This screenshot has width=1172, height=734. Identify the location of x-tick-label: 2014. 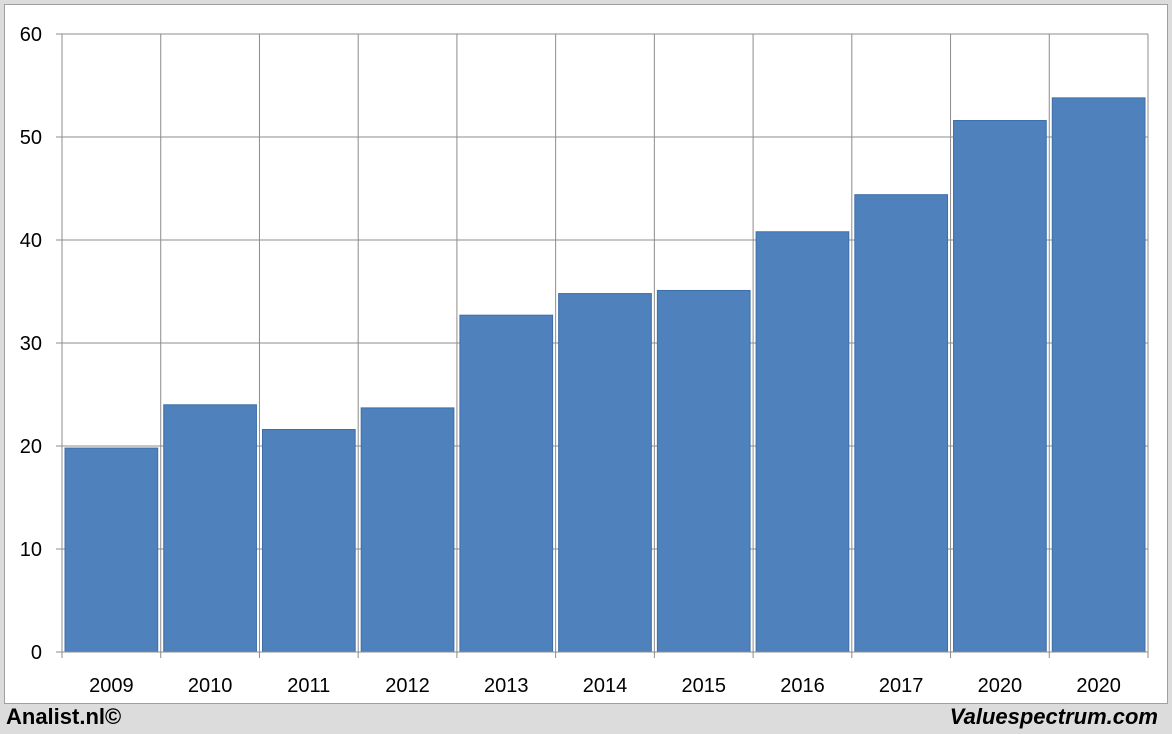
(605, 686).